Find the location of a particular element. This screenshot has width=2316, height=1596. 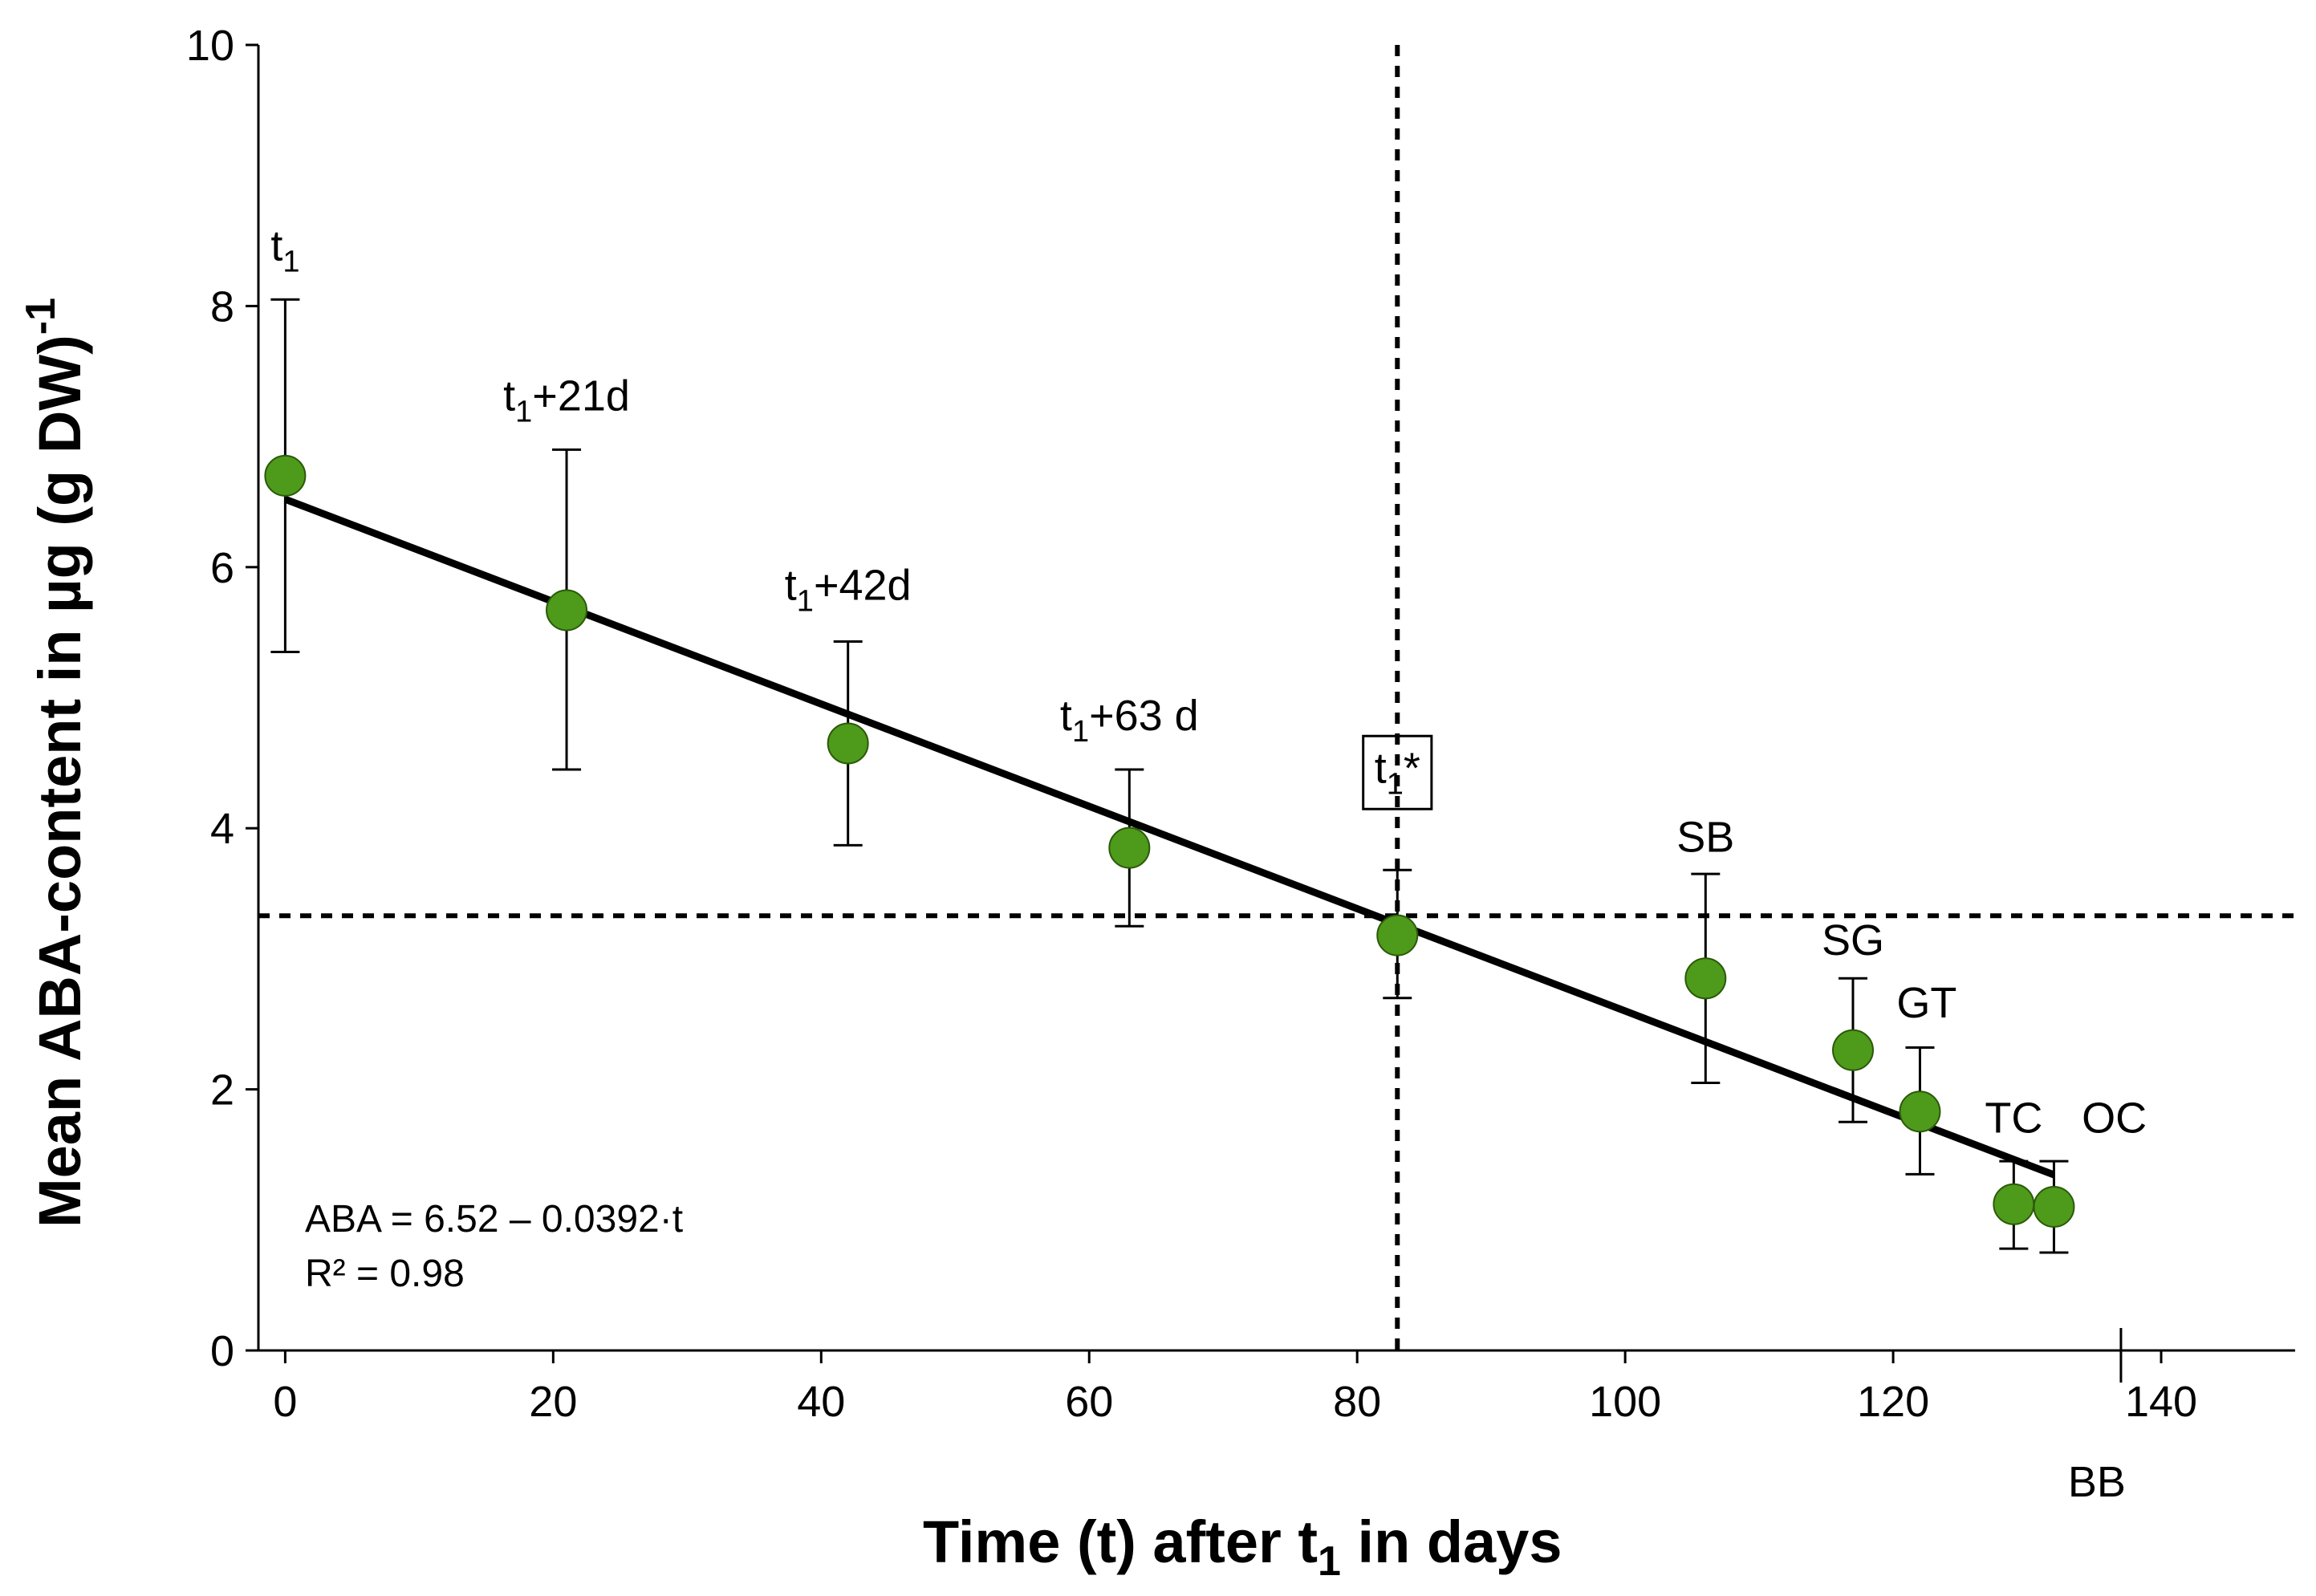

y-axis-title: Mean ABA-content in µg (g DW)-1 is located at coordinates (56, 763).